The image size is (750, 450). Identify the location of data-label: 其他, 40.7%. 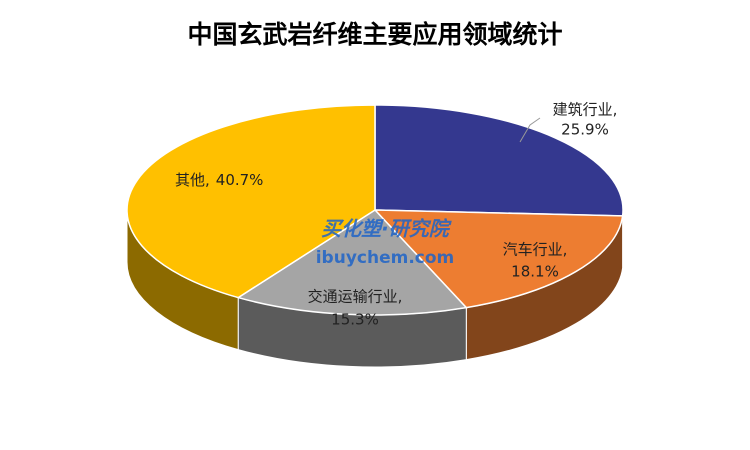
(219, 180).